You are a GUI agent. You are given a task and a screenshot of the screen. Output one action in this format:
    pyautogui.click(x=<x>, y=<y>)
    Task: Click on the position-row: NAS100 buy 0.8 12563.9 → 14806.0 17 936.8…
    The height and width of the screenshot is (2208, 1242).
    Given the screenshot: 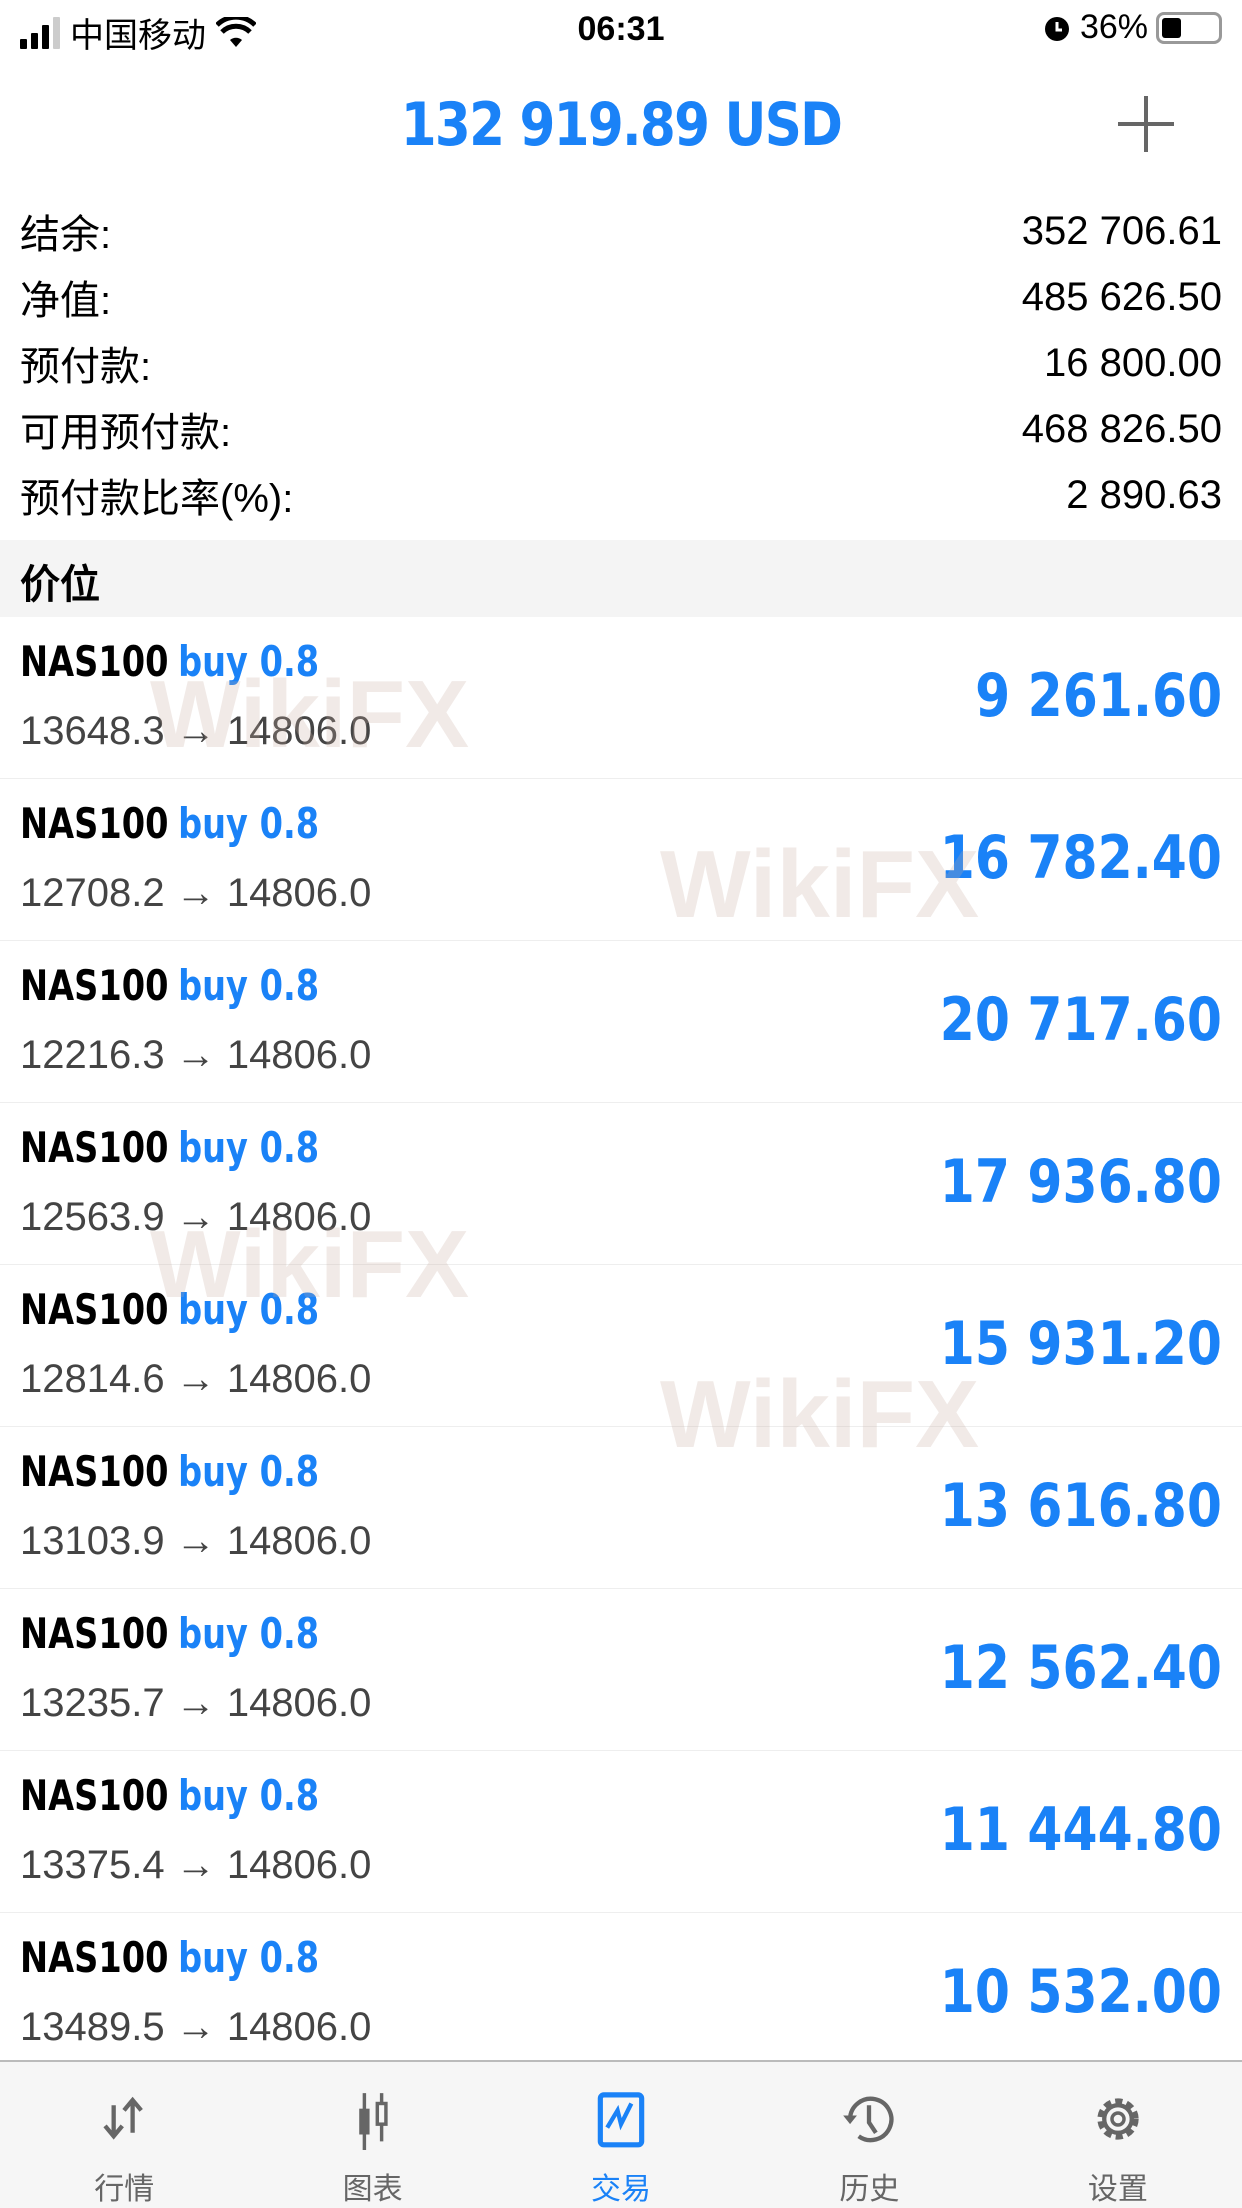 What is the action you would take?
    pyautogui.click(x=621, y=1184)
    